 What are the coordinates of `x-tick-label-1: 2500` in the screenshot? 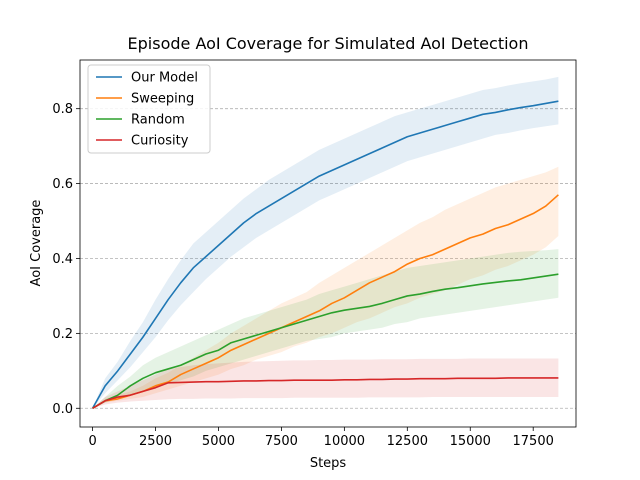 It's located at (155, 441).